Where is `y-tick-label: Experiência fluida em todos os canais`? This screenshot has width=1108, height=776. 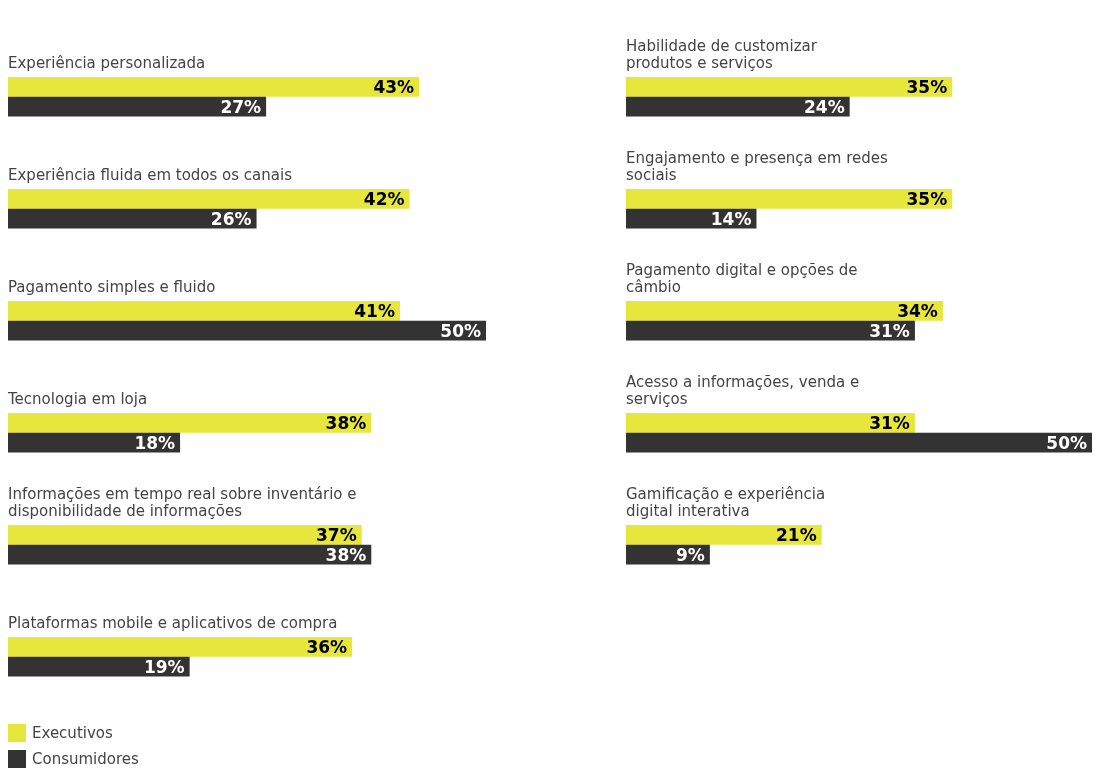
y-tick-label: Experiência fluida em todos os canais is located at coordinates (150, 175).